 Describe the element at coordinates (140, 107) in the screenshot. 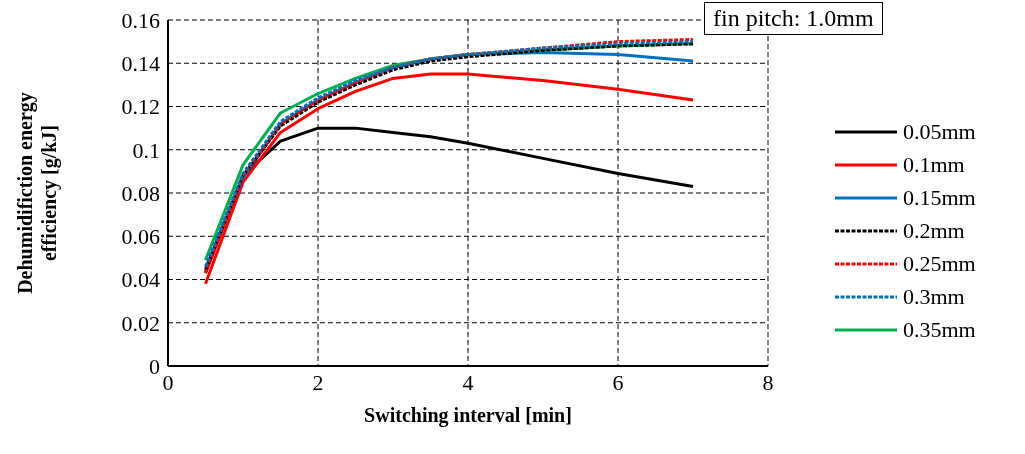

I see `y-tick-label: 0.12` at that location.